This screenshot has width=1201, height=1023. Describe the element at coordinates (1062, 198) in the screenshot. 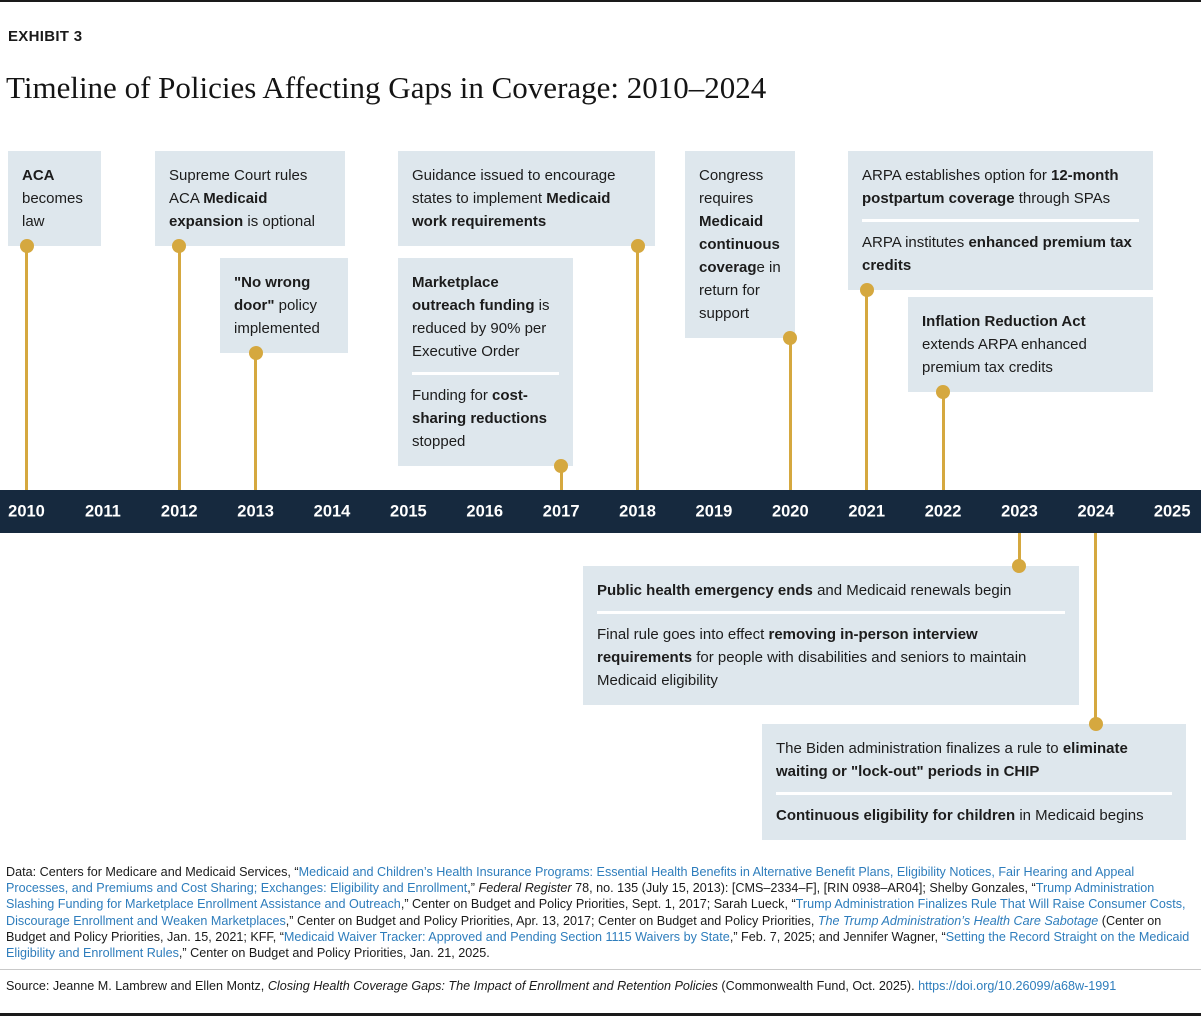

I see `text-run: through SPAs` at that location.